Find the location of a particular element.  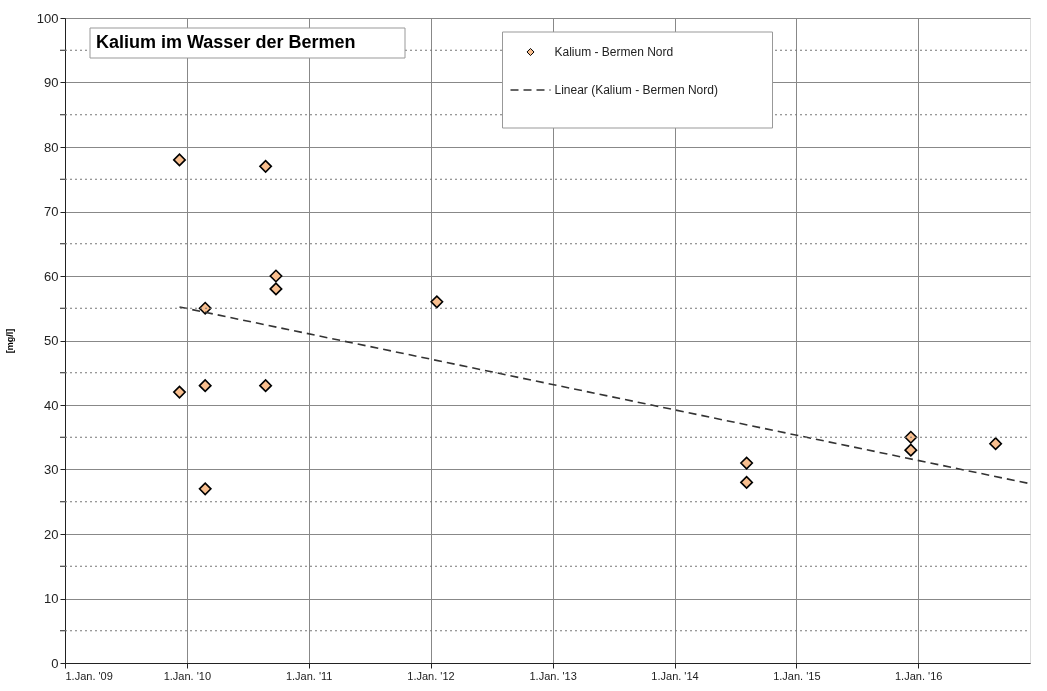

y-tick-label: 0 is located at coordinates (55, 663).